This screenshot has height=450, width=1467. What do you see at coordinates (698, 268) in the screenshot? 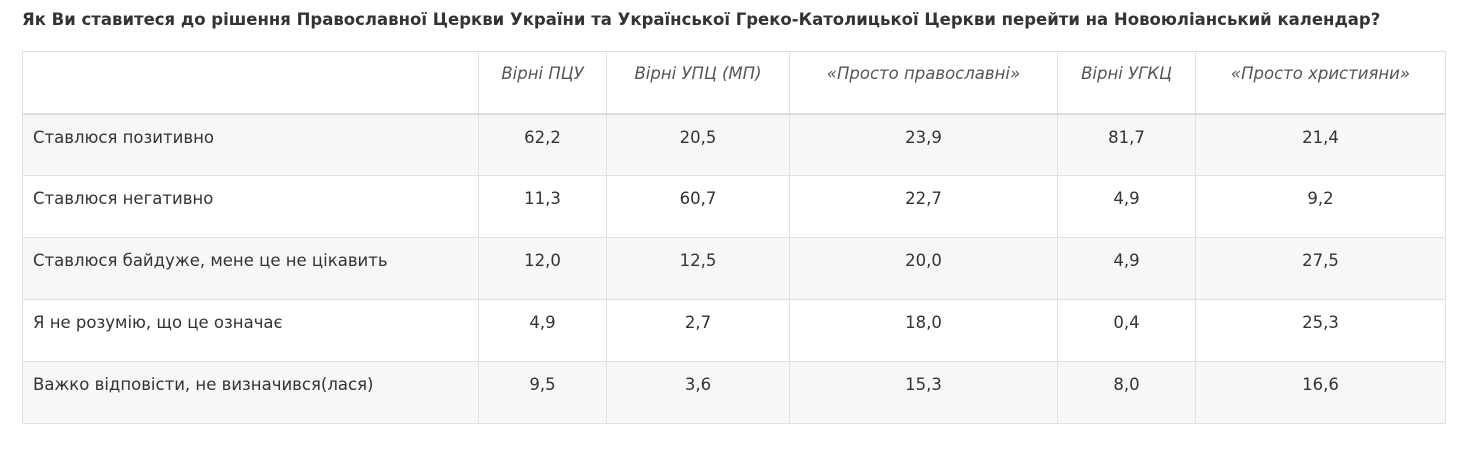
I see `cell: 12,5` at bounding box center [698, 268].